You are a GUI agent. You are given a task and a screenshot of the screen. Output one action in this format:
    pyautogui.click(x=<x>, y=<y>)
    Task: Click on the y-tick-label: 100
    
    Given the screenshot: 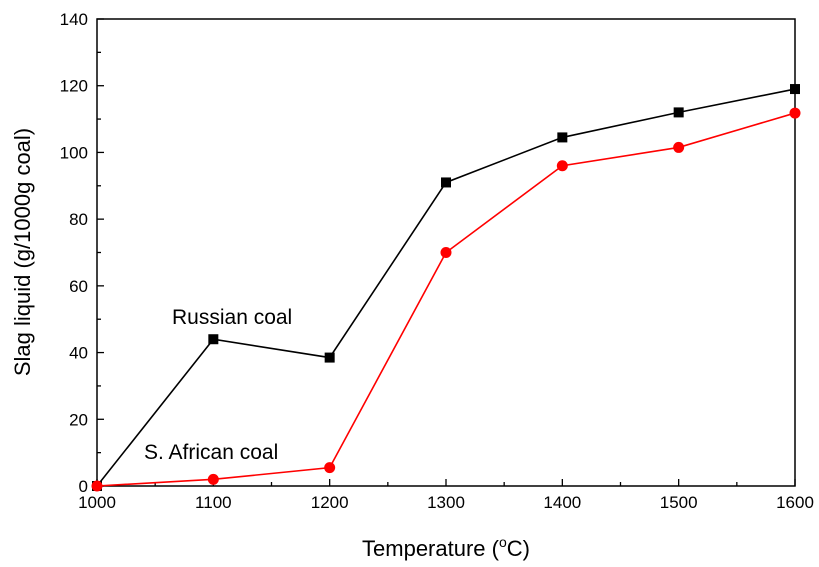 What is the action you would take?
    pyautogui.click(x=74, y=152)
    